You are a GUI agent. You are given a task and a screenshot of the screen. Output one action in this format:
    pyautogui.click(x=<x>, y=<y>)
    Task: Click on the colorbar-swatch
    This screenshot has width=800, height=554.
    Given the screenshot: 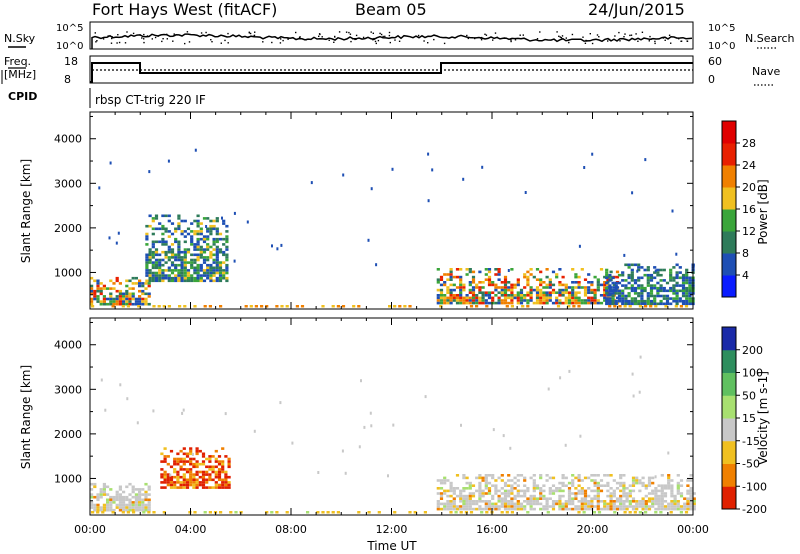 What is the action you would take?
    pyautogui.click(x=729, y=198)
    